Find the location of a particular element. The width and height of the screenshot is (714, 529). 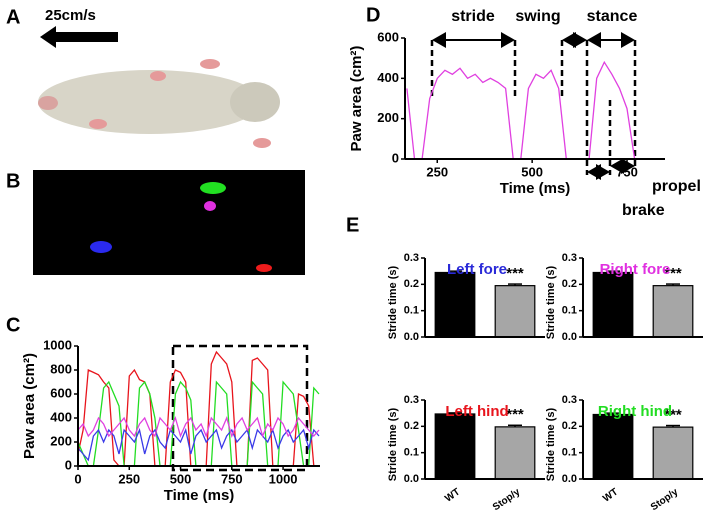

phase-arrows is located at coordinates (533, 106).